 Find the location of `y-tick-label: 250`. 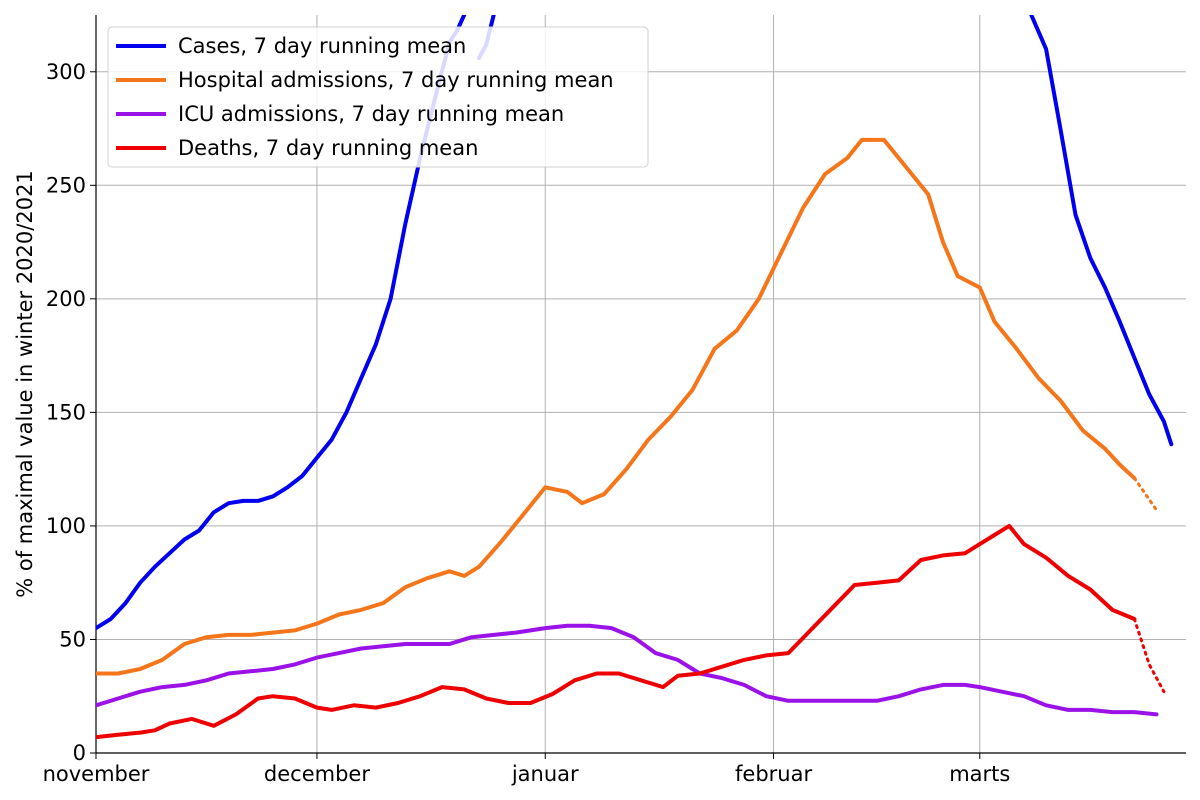

y-tick-label: 250 is located at coordinates (66, 185).